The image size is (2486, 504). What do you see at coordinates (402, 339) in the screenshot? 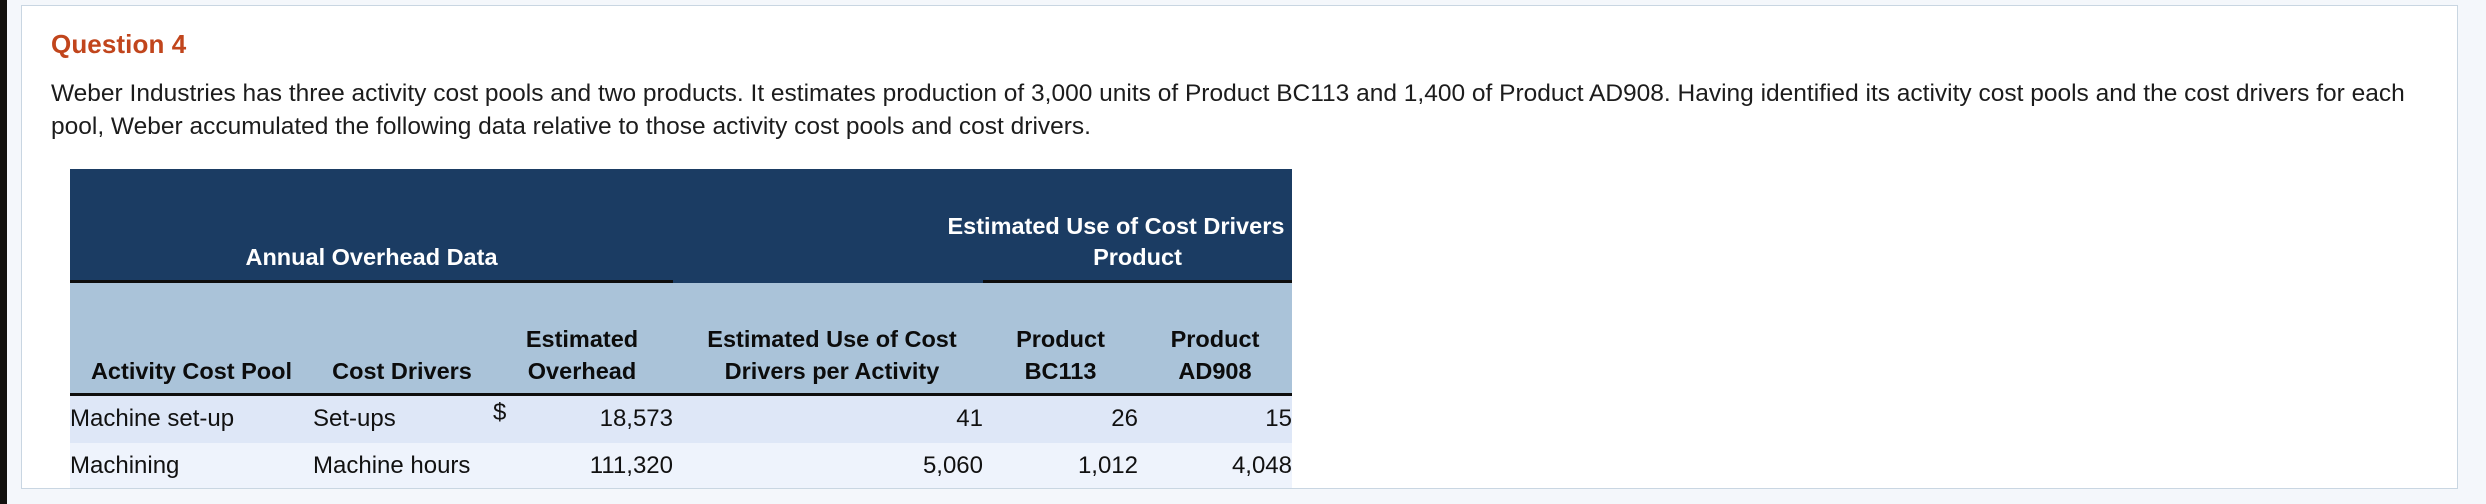
I see `col-header-cost-drivers: Cost Drivers` at bounding box center [402, 339].